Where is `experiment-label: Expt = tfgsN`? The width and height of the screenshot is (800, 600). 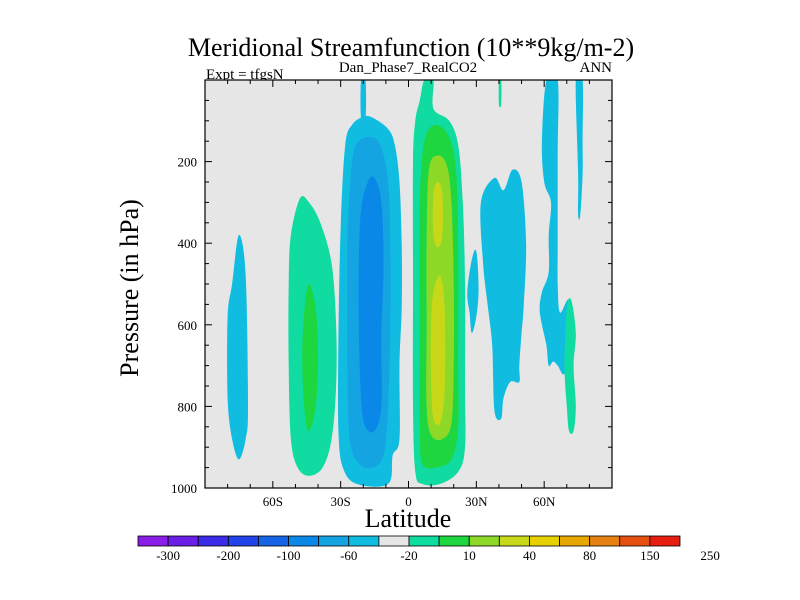
experiment-label: Expt = tfgsN is located at coordinates (245, 75).